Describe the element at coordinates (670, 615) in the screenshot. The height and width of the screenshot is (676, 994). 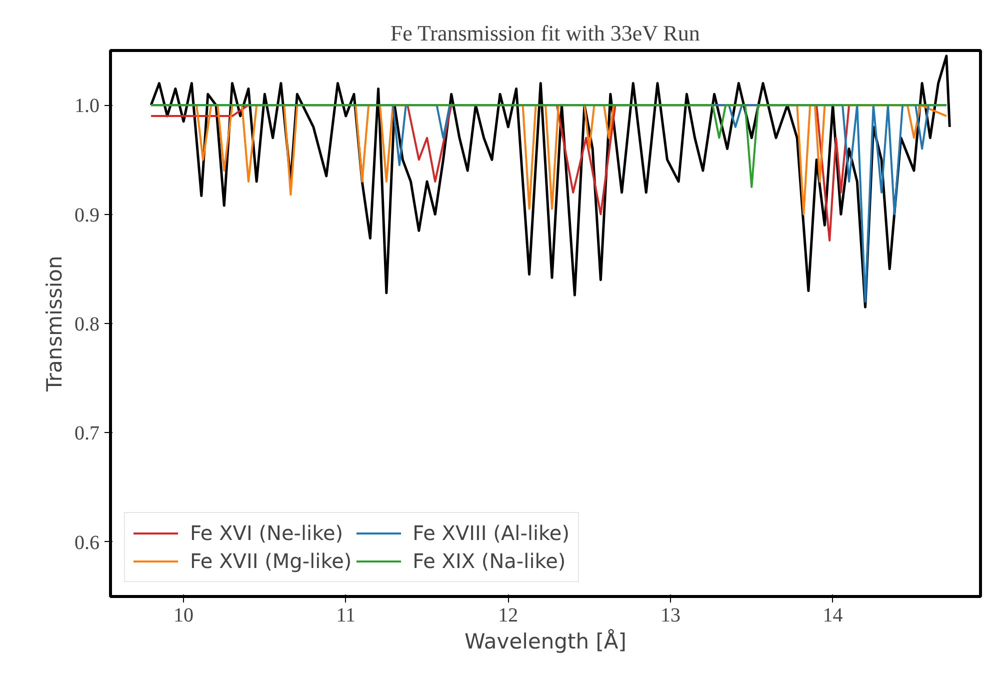
I see `x-tick-label: 13` at that location.